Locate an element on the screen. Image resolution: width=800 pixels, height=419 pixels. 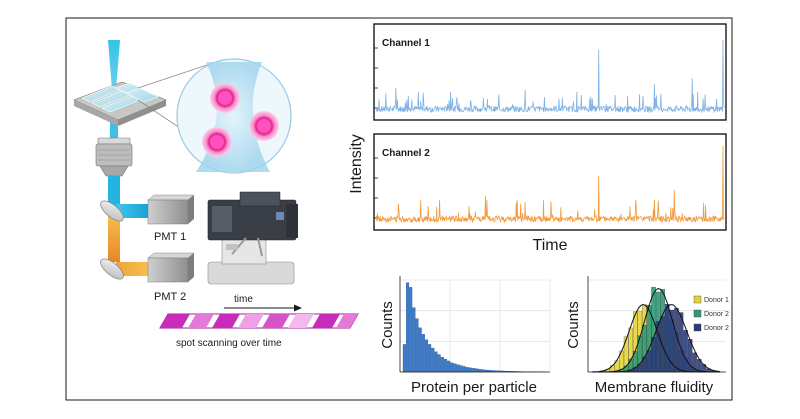
channel1-panel is located at coordinates (550, 72).